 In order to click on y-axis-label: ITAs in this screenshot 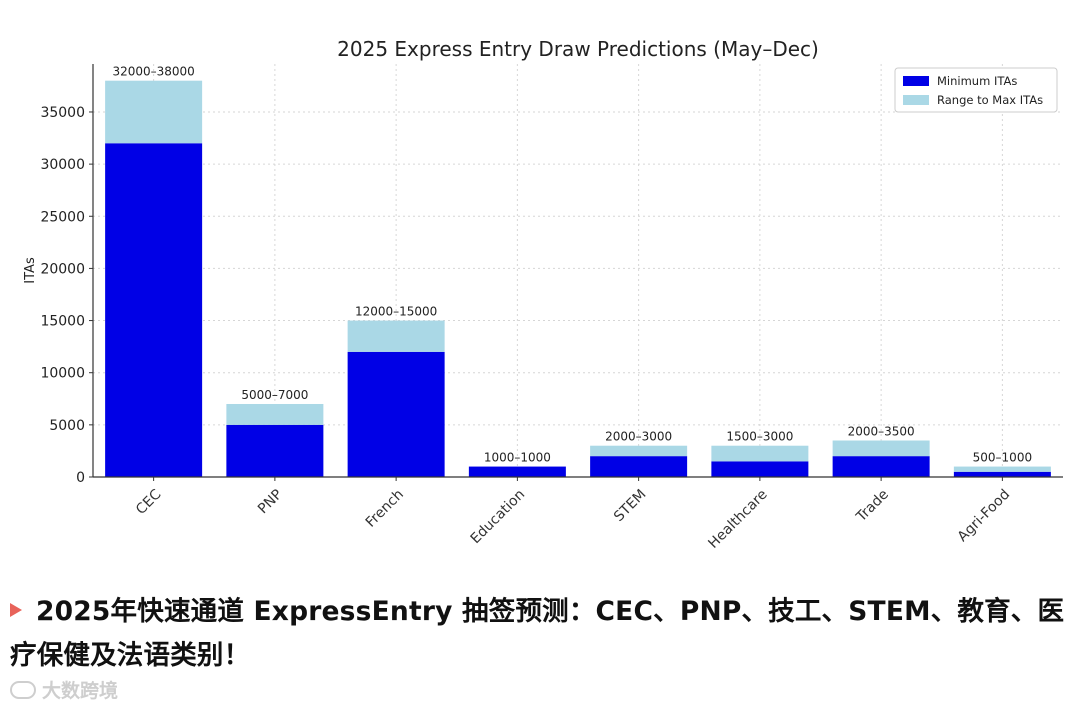, I will do `click(30, 270)`.